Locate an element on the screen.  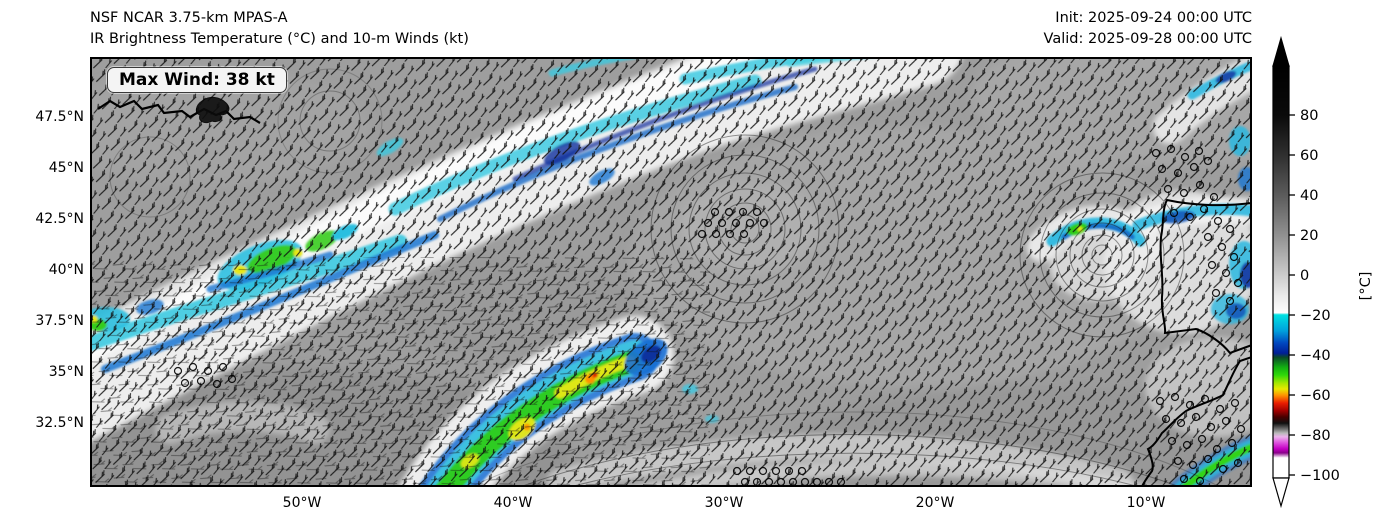
cbar-tick-80: 80 is located at coordinates (1309, 116).